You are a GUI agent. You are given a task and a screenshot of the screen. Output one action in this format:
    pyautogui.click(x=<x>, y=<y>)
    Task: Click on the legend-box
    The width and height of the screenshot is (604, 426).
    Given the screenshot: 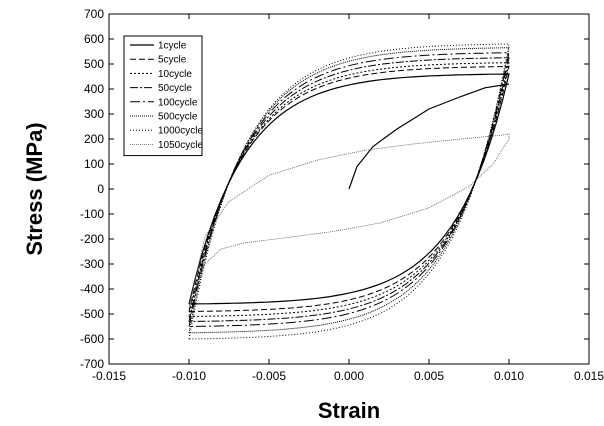 What is the action you would take?
    pyautogui.click(x=163, y=96)
    